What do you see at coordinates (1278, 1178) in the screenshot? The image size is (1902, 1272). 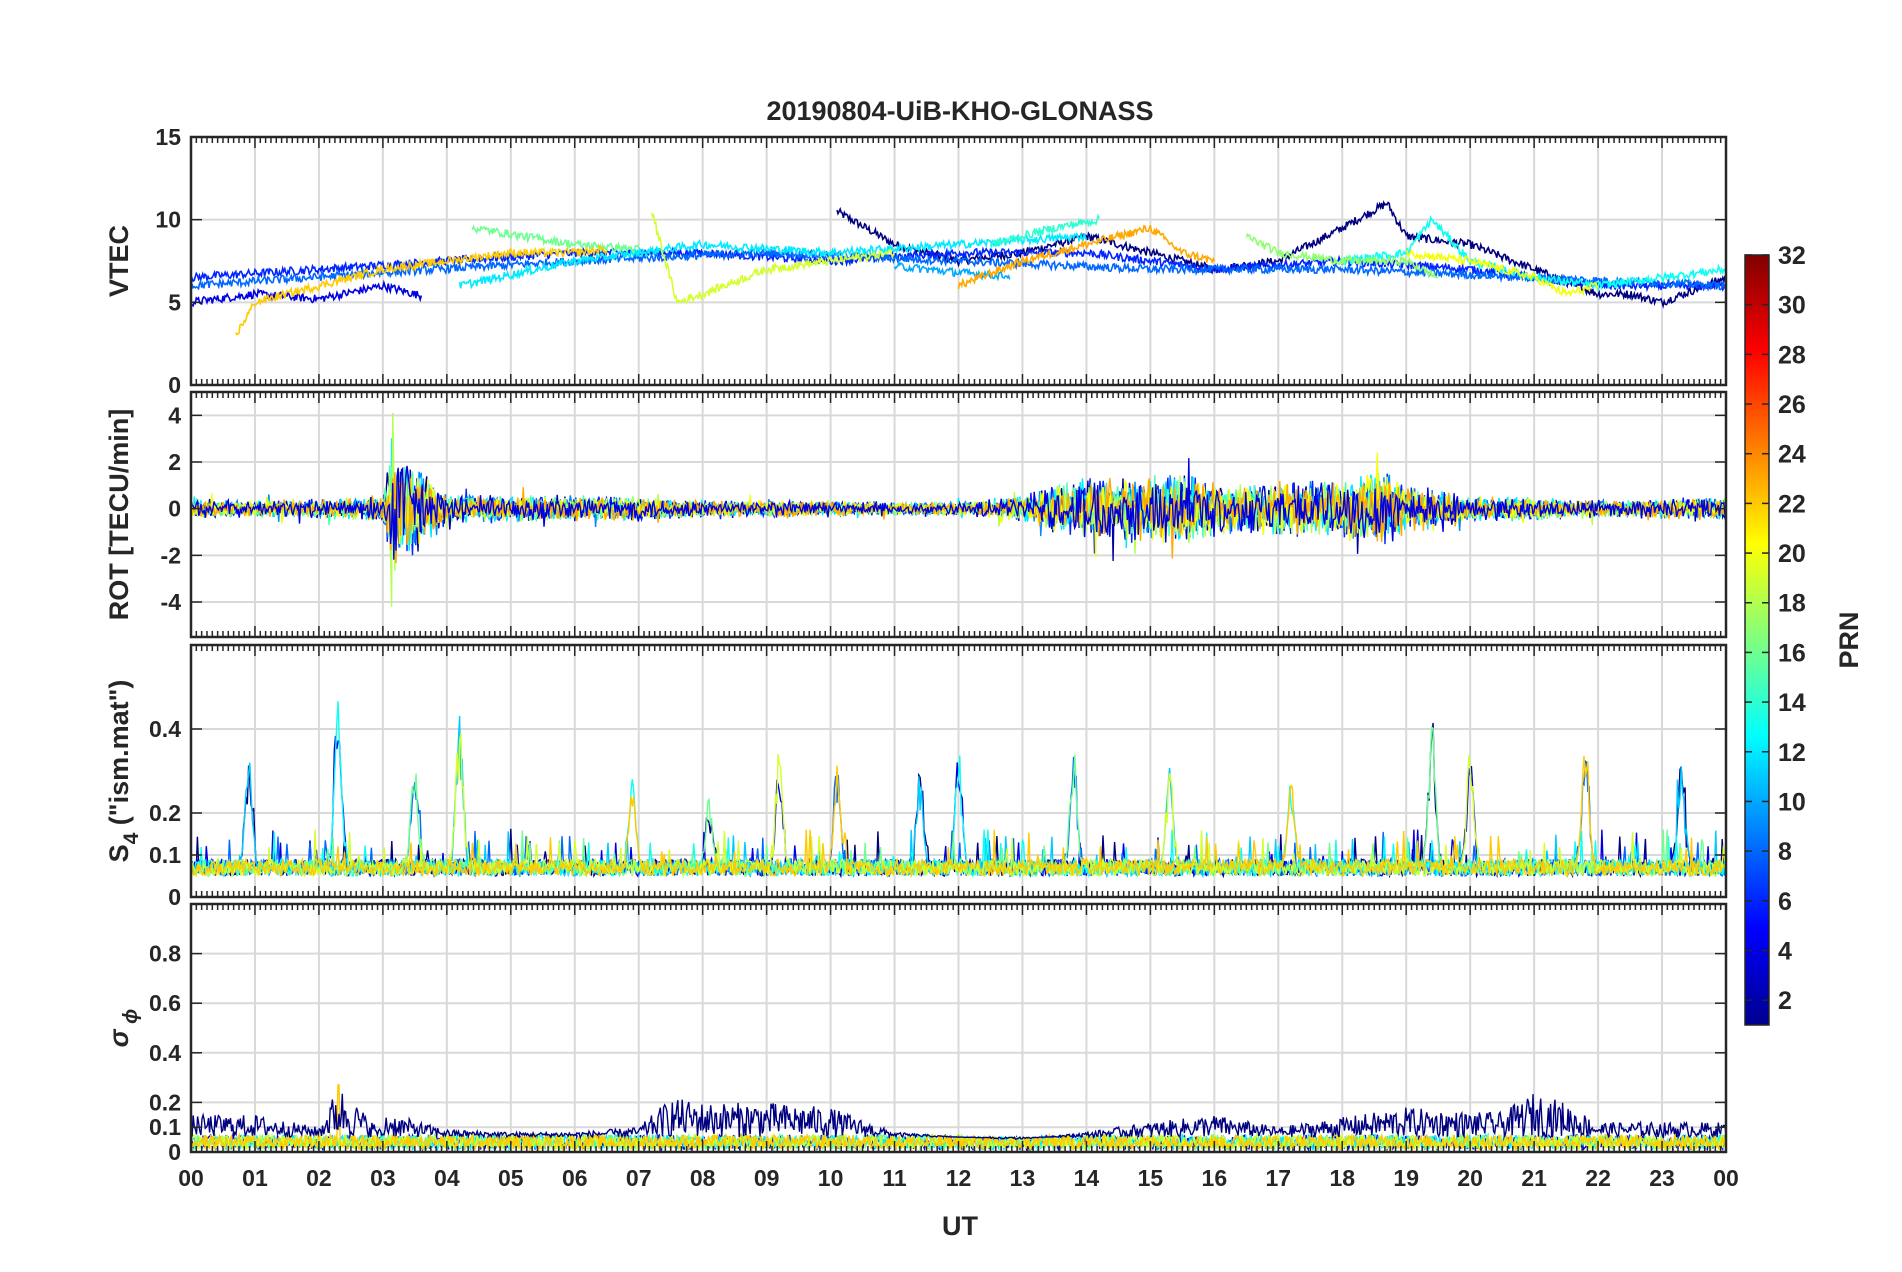 I see `x-tick-label: 17` at bounding box center [1278, 1178].